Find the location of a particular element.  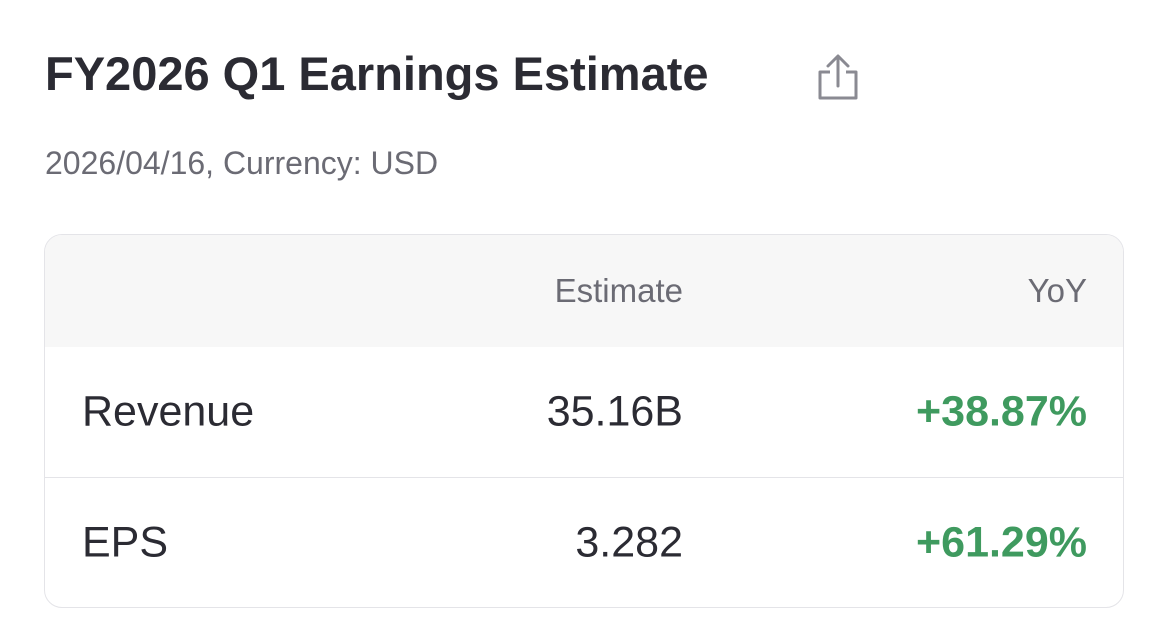

yoy-value: +38.87% is located at coordinates (1001, 411).